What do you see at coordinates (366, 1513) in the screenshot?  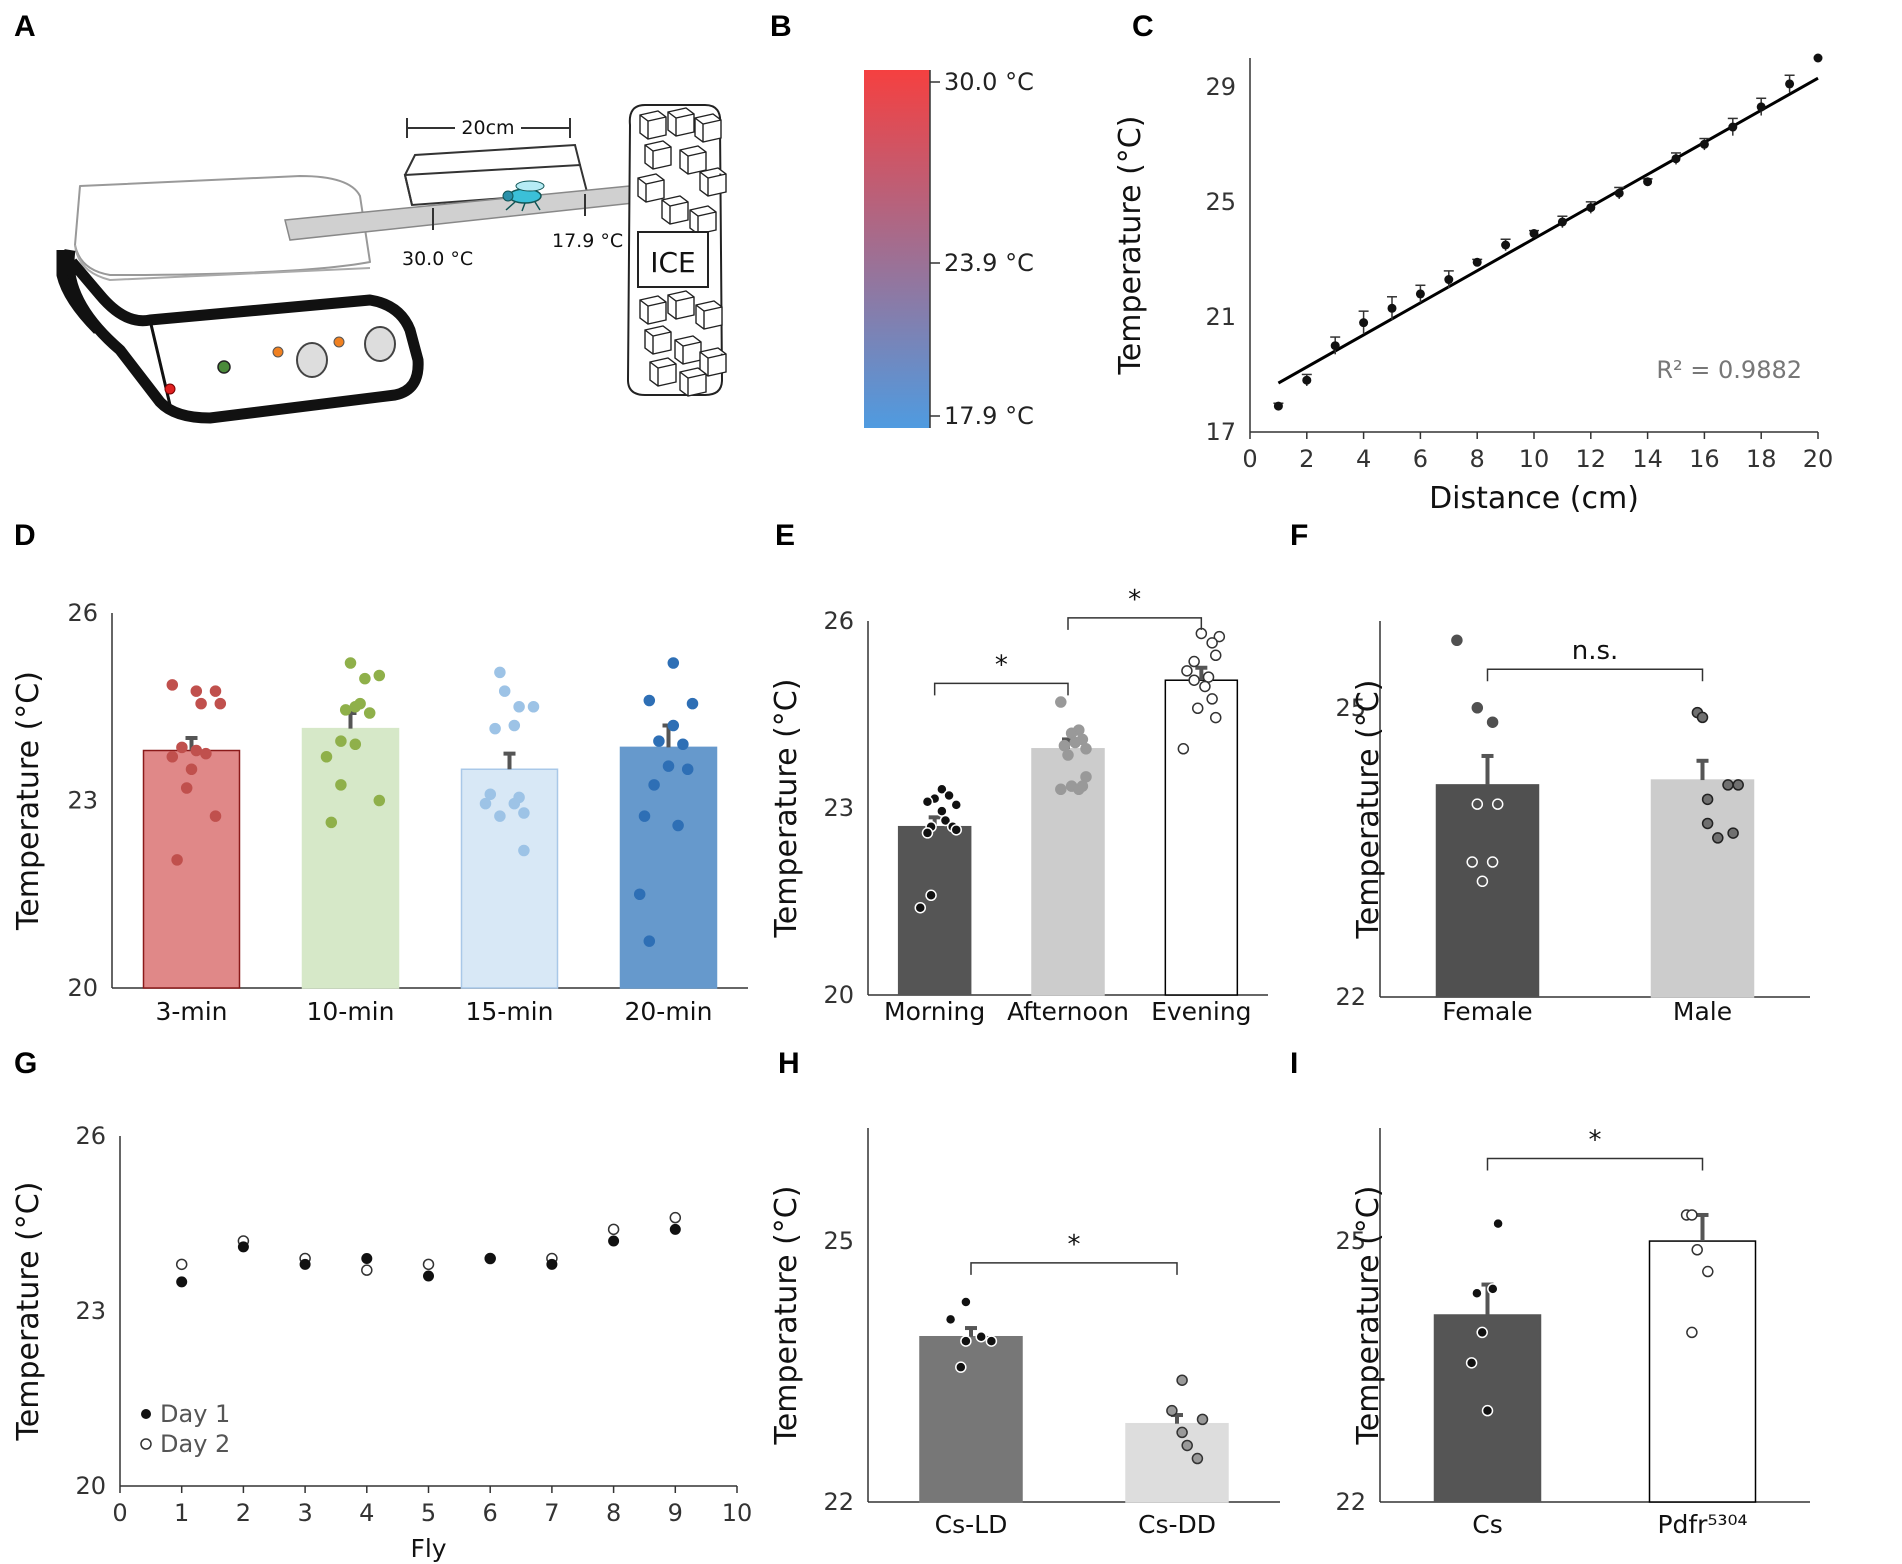 I see `x-tick-label: 4` at bounding box center [366, 1513].